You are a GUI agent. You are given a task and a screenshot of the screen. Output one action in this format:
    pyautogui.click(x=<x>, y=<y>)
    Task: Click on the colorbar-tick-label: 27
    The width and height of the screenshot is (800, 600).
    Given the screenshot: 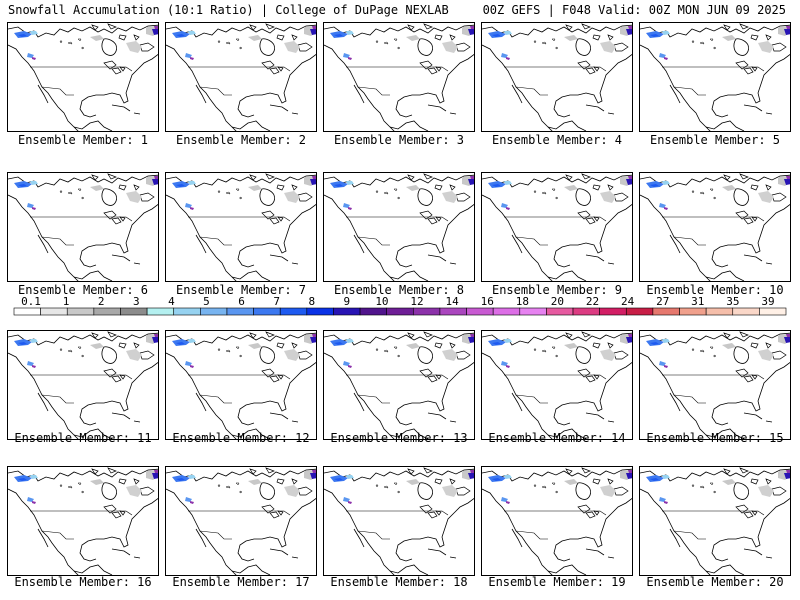 What is the action you would take?
    pyautogui.click(x=663, y=301)
    